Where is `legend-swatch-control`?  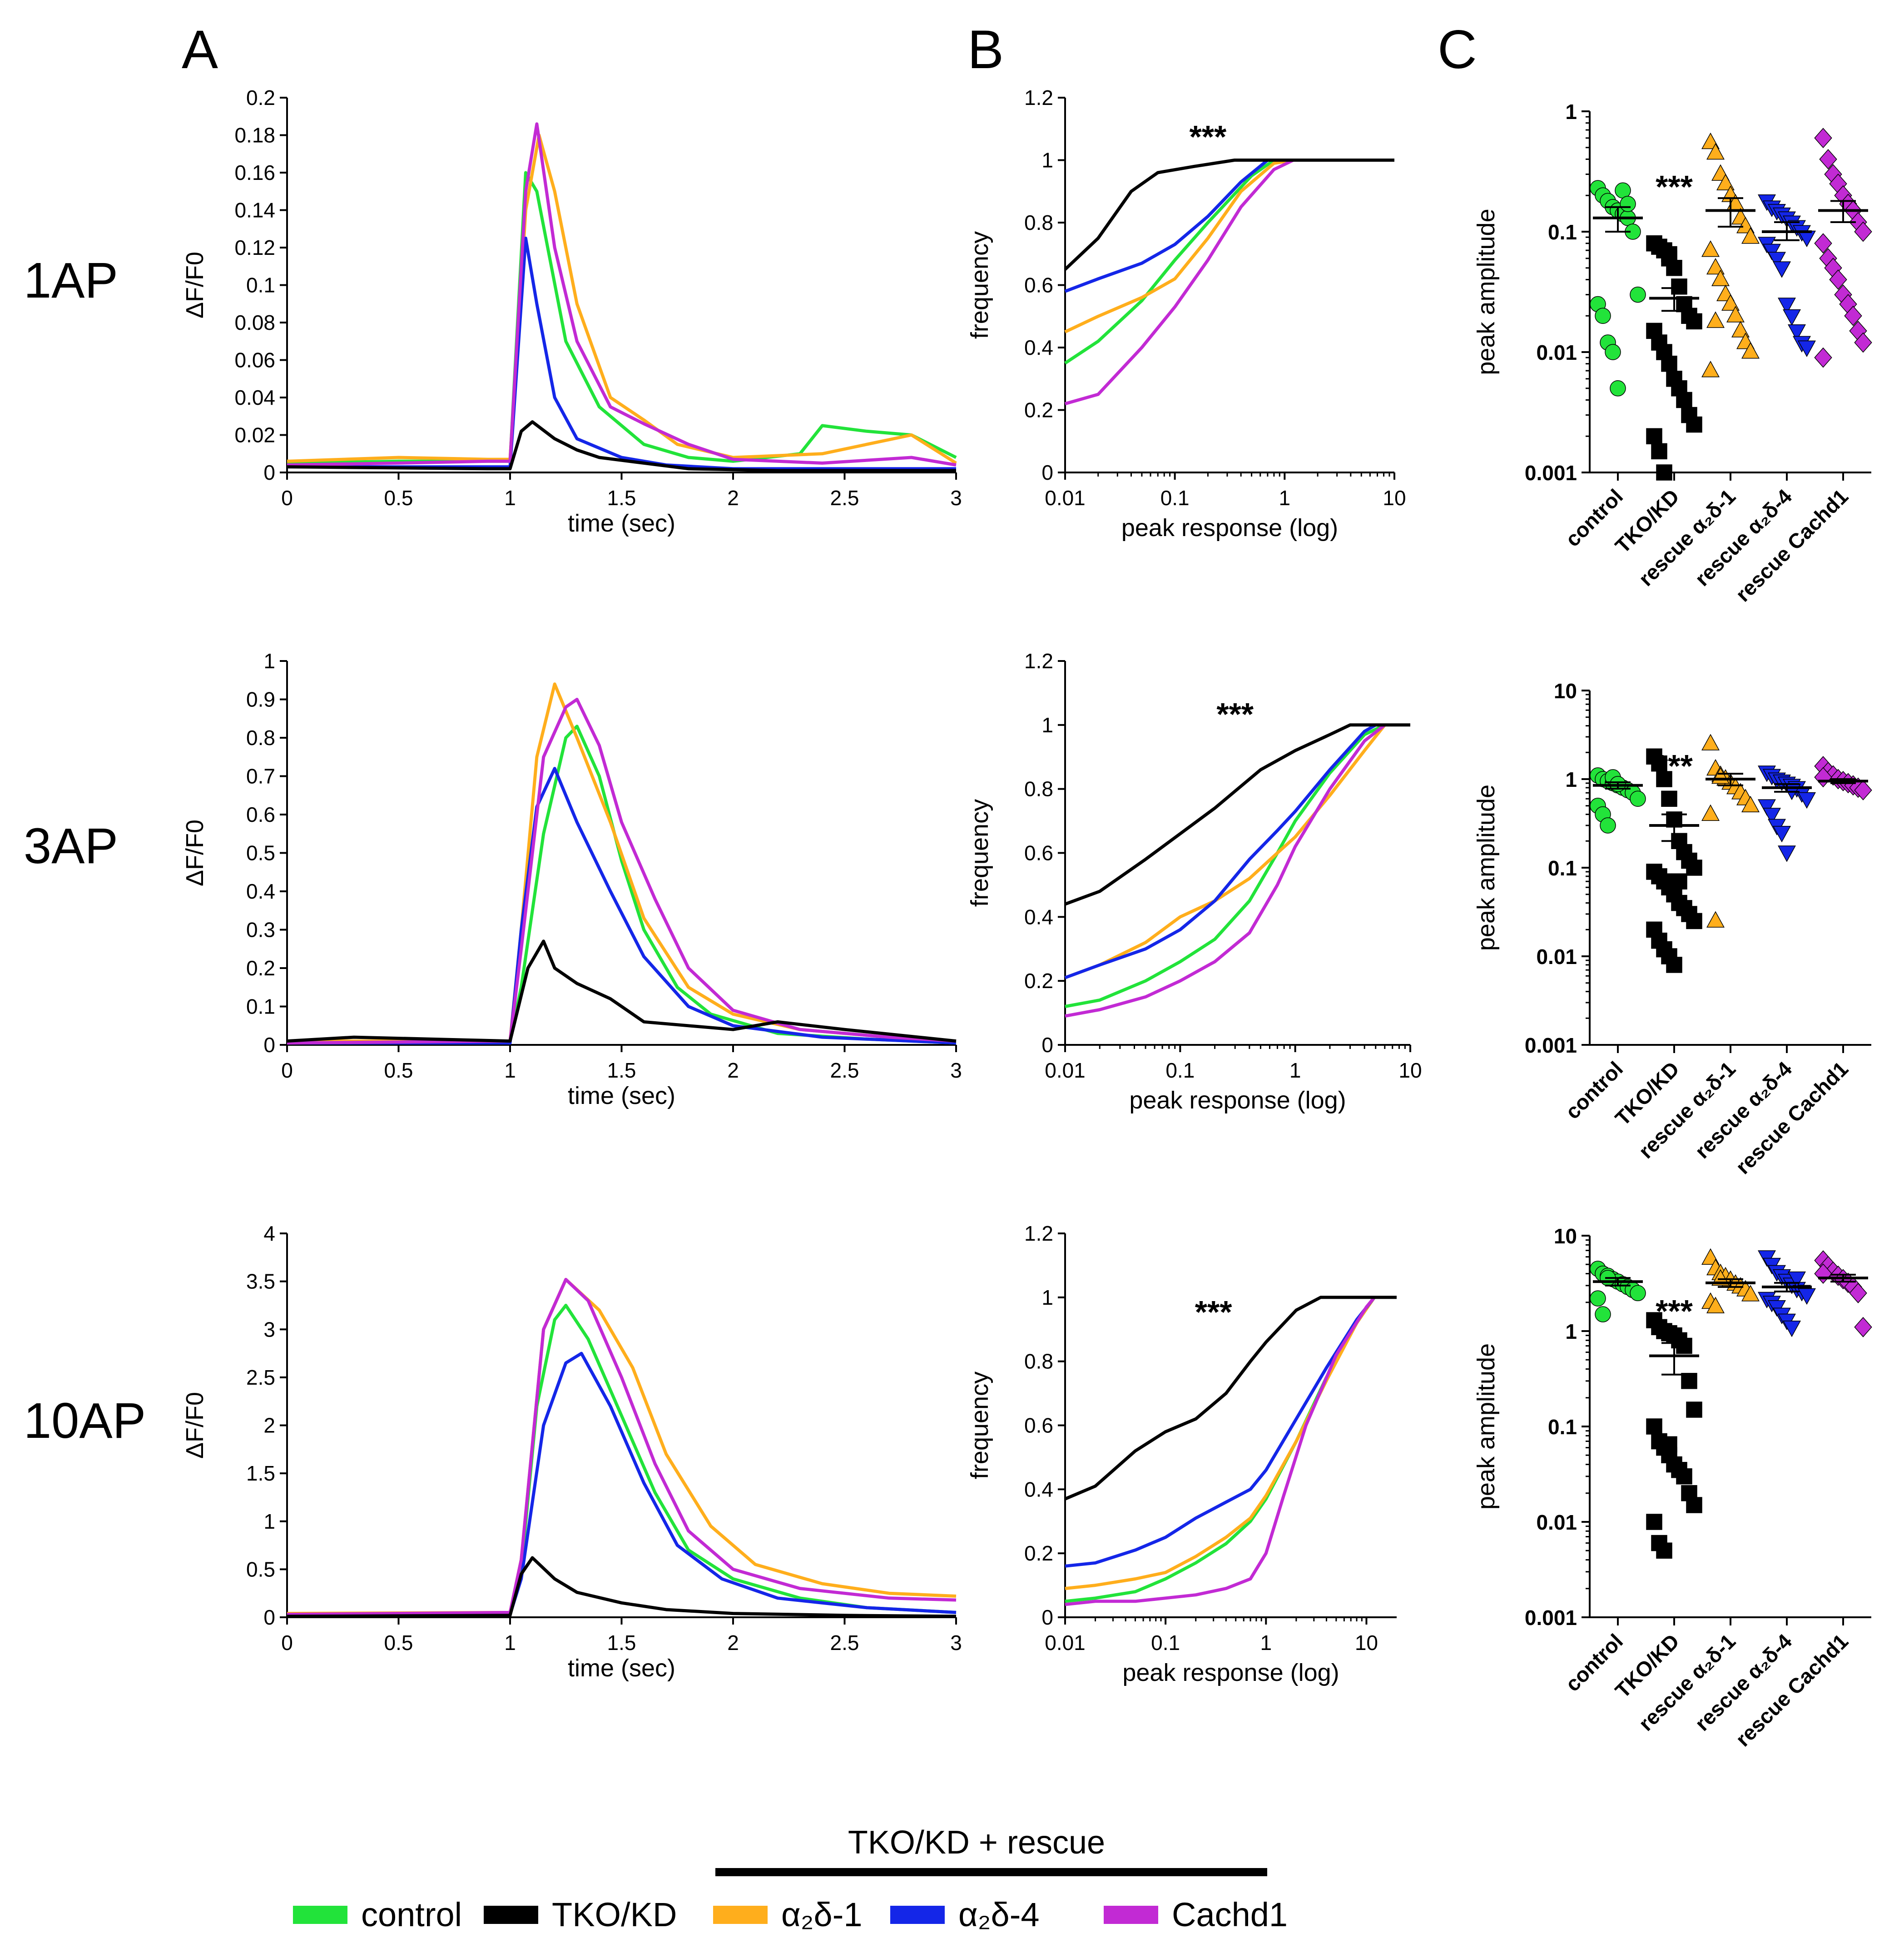
legend-swatch-control is located at coordinates (320, 1915).